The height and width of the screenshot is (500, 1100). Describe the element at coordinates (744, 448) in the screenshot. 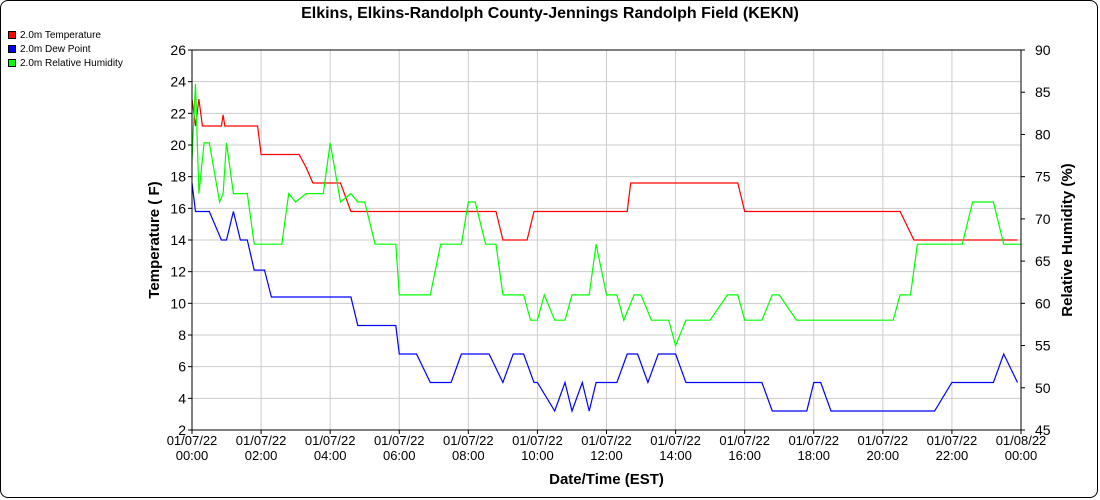

I see `x-tick-label: 01/07/22 16:00` at that location.